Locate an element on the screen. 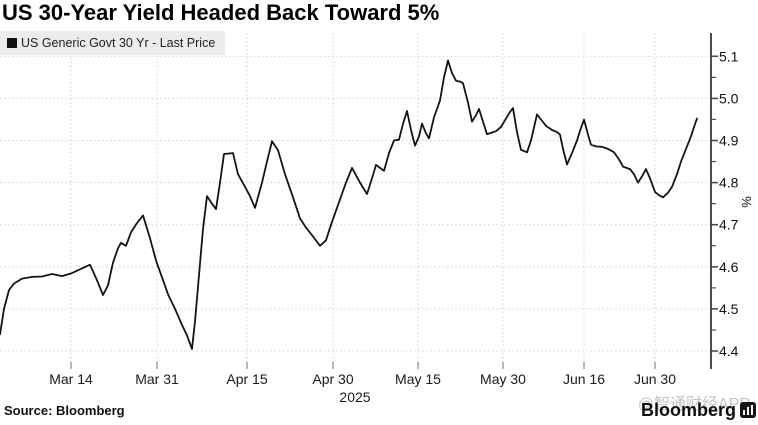 The width and height of the screenshot is (758, 425). page-title: US 30-Year Yield Headed Back Toward 5% is located at coordinates (221, 12).